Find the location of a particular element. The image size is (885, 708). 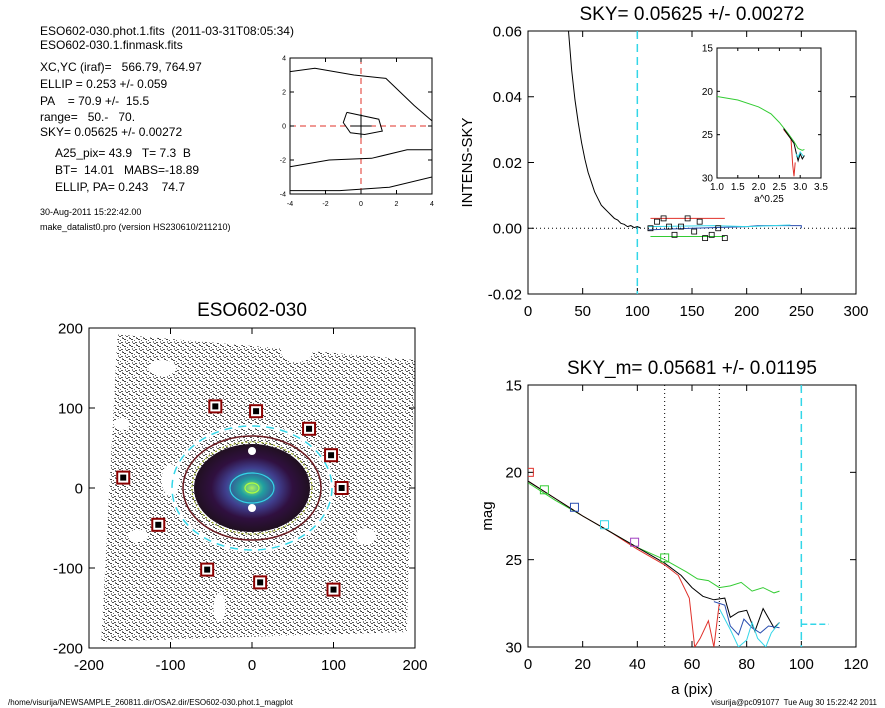

mag-ytick-label: 20 is located at coordinates (513, 473).